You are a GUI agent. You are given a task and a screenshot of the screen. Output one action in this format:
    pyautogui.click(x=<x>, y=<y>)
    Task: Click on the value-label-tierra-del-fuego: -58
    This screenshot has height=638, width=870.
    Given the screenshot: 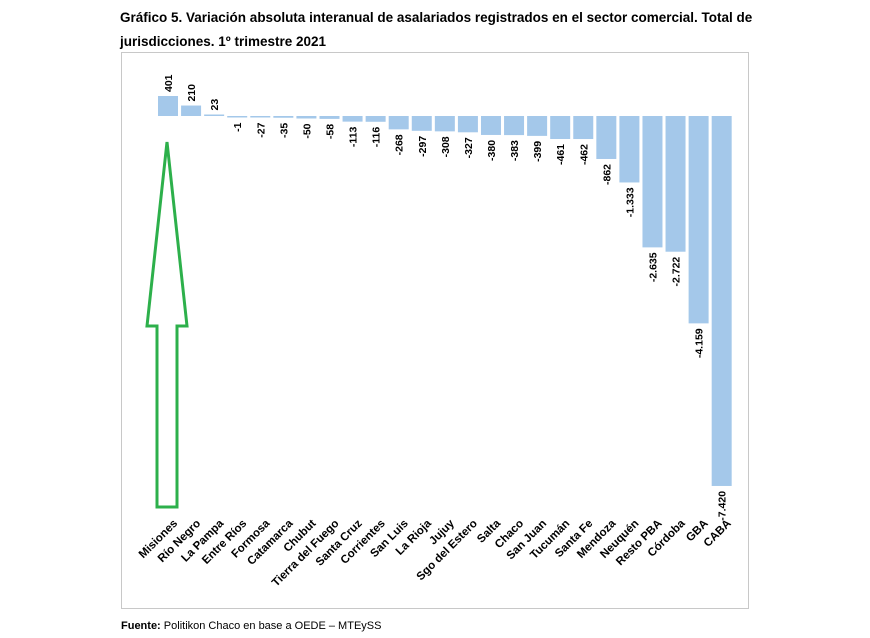 What is the action you would take?
    pyautogui.click(x=330, y=131)
    